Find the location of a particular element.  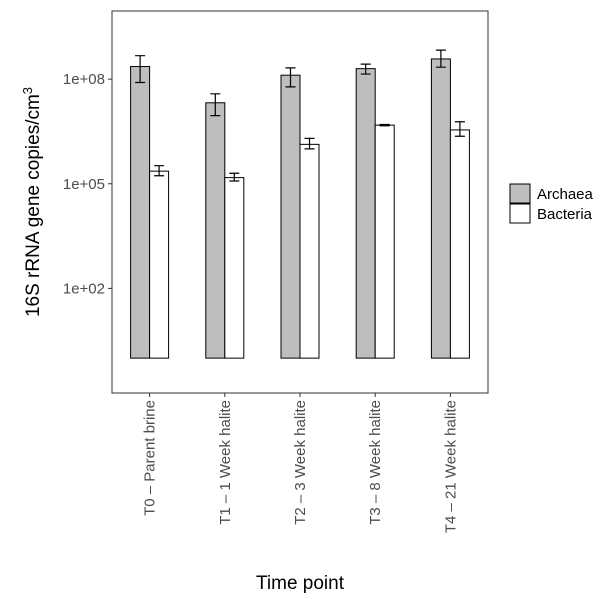

errorbars-layer is located at coordinates (300, 115).